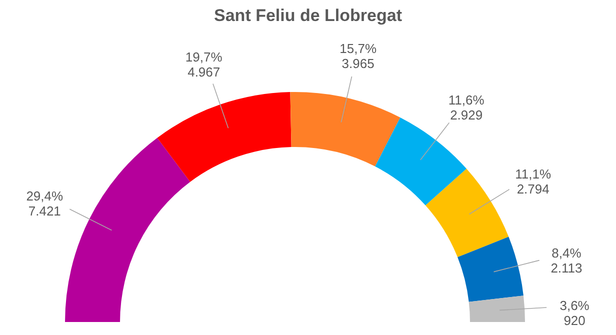 Image resolution: width=616 pixels, height=335 pixels. I want to click on data-label: 15,7% 3.965, so click(358, 56).